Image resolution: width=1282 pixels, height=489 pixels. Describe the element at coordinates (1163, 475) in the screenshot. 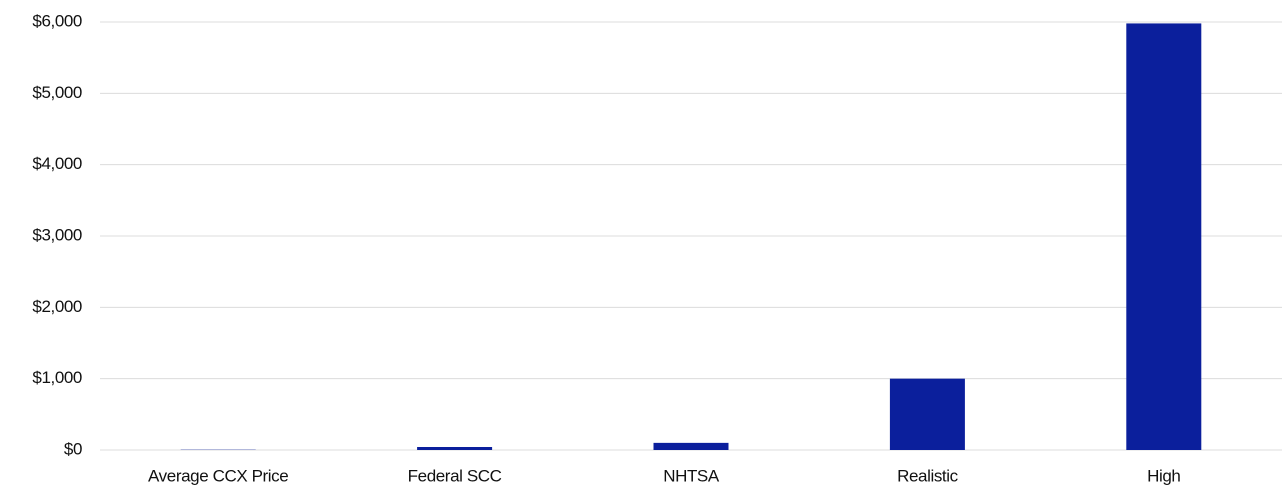

I see `x-tick-label: High` at that location.